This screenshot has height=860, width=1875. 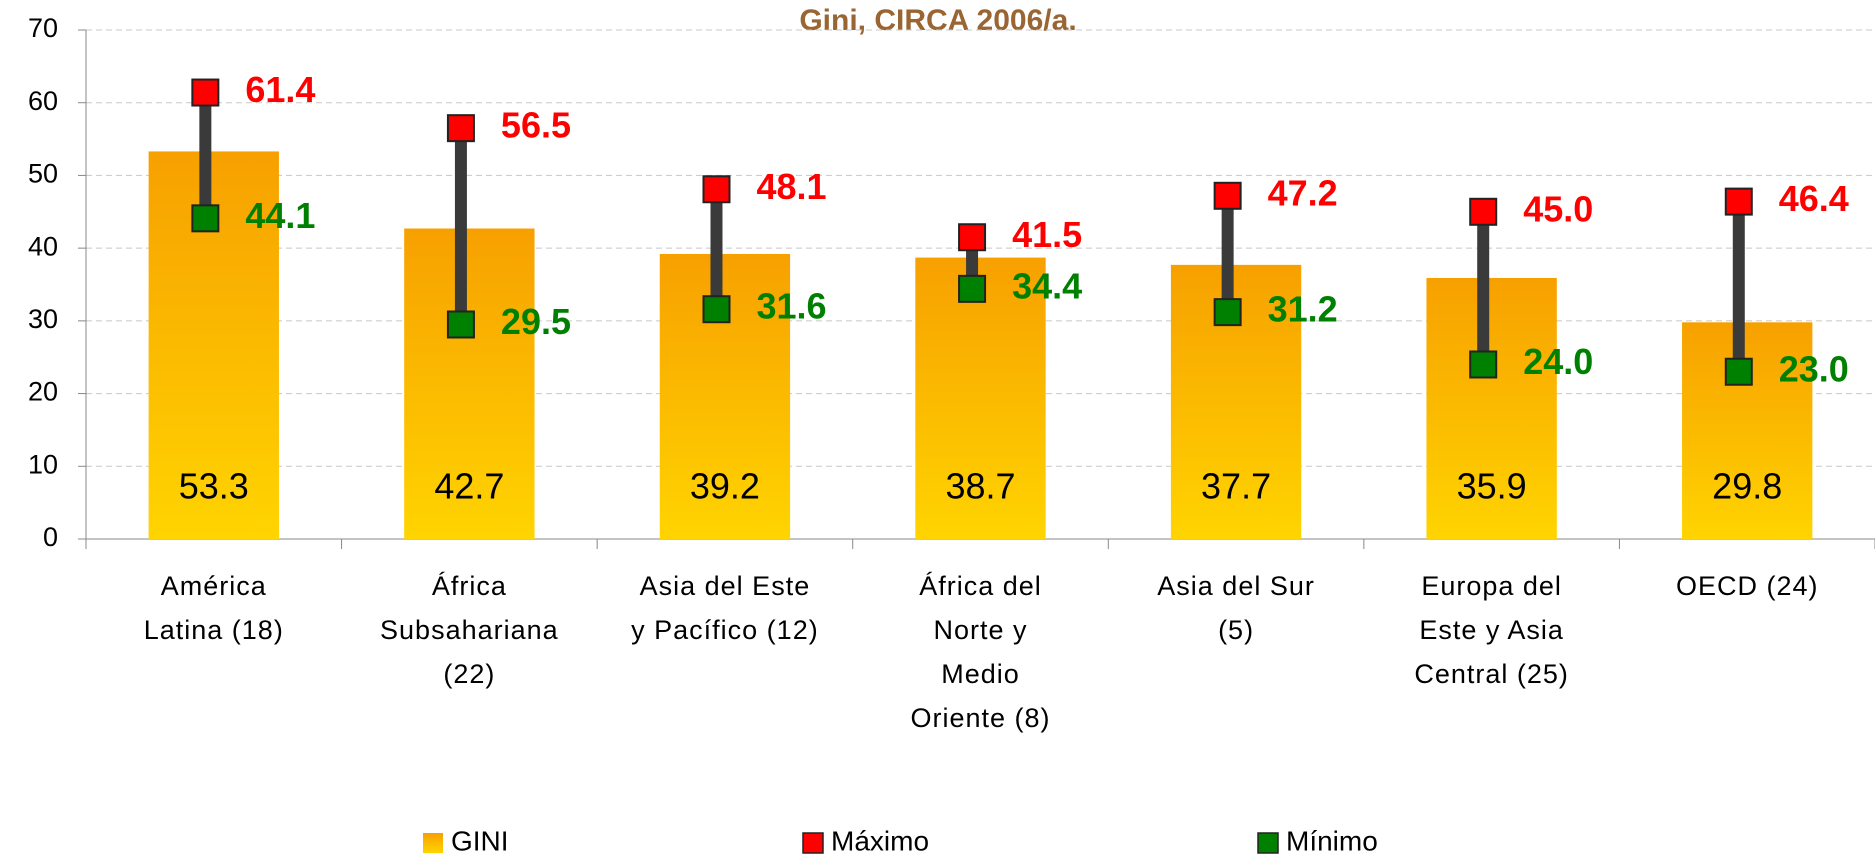 I want to click on y-tick-label: 50, so click(x=43, y=174).